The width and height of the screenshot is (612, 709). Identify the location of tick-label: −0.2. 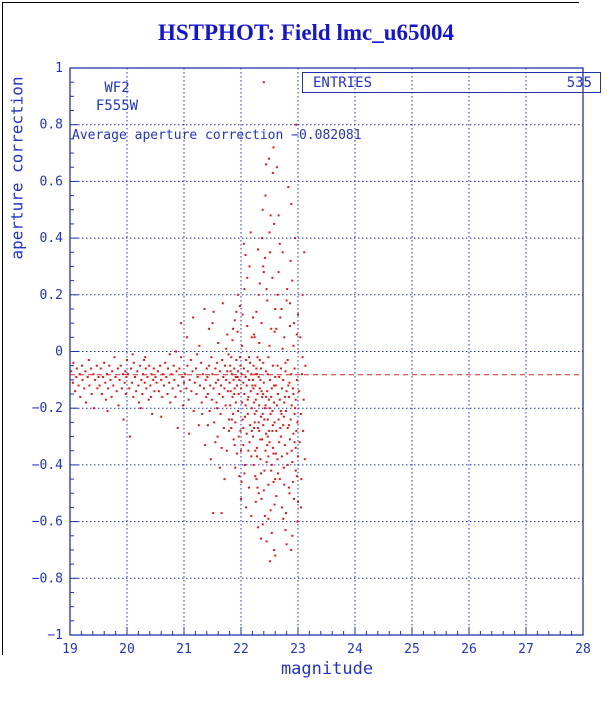
(47, 408).